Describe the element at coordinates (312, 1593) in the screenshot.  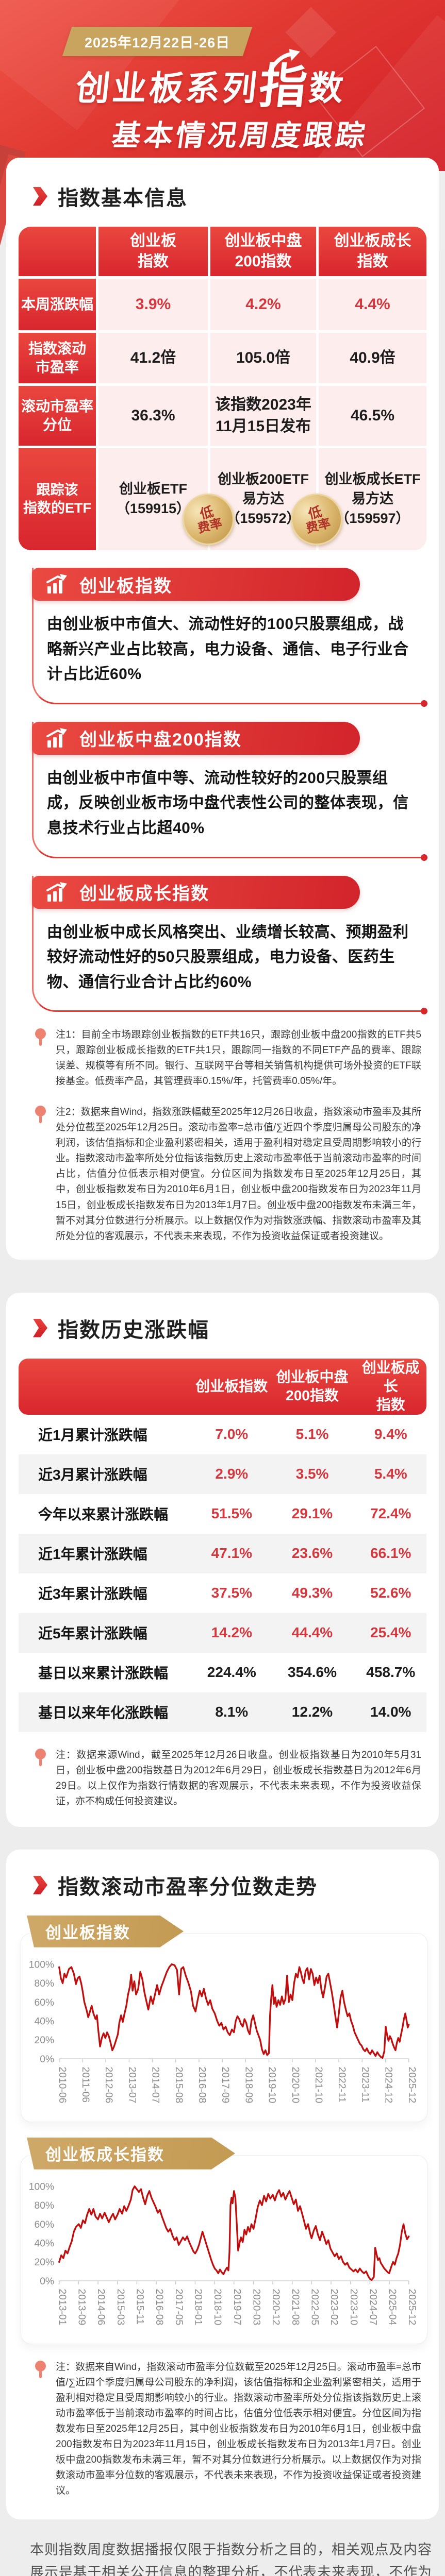
I see `table-cell: 49.3%` at that location.